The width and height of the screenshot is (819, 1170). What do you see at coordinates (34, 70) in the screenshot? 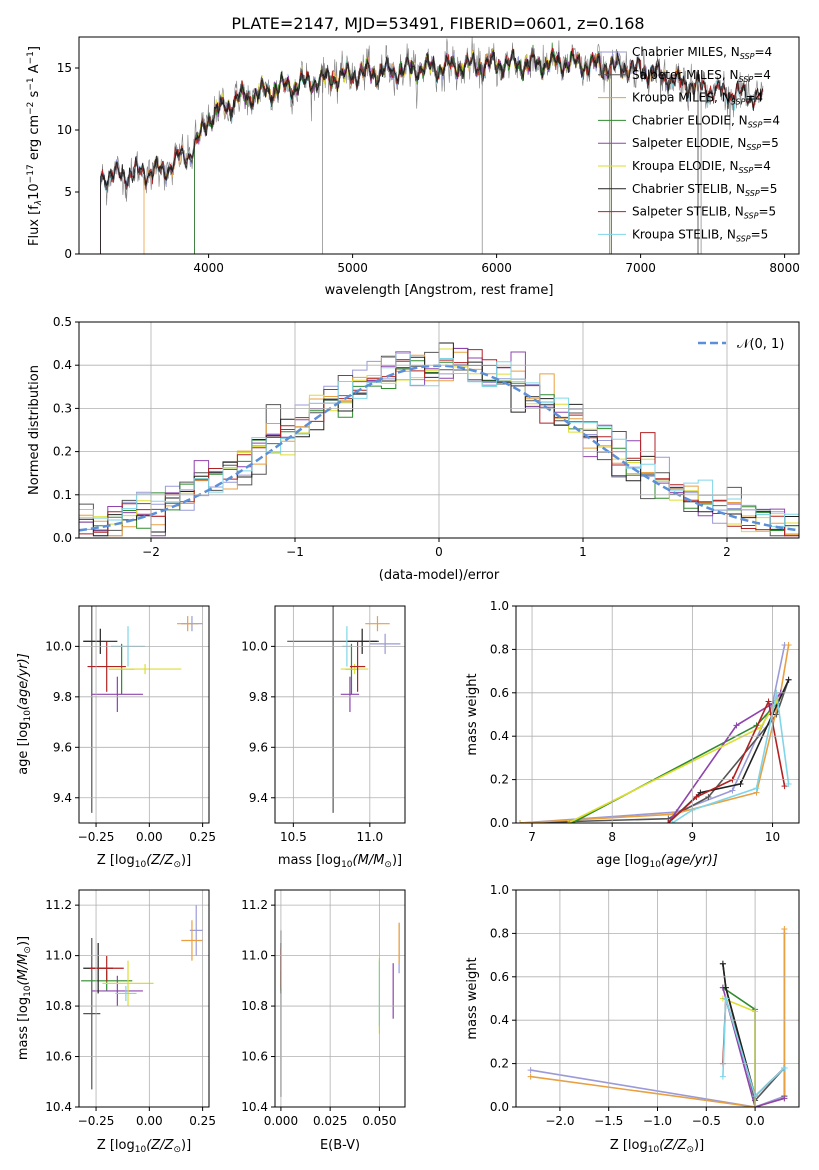
I see `label-part: A` at bounding box center [34, 70].